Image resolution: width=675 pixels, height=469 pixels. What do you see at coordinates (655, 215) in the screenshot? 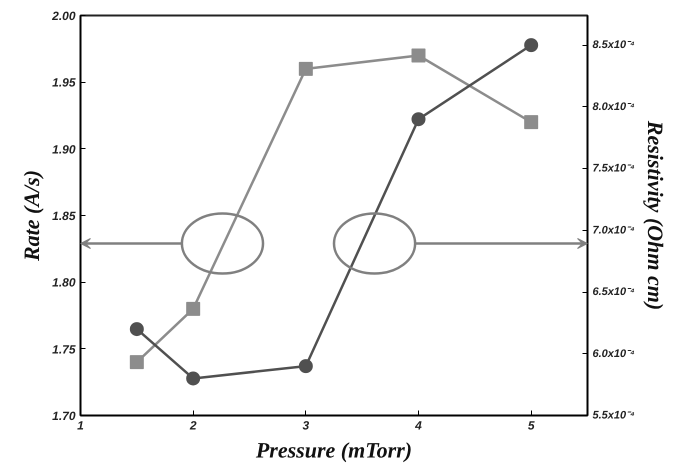
I see `y2-axis-title: Resistivity (Ohm cm)` at bounding box center [655, 215].